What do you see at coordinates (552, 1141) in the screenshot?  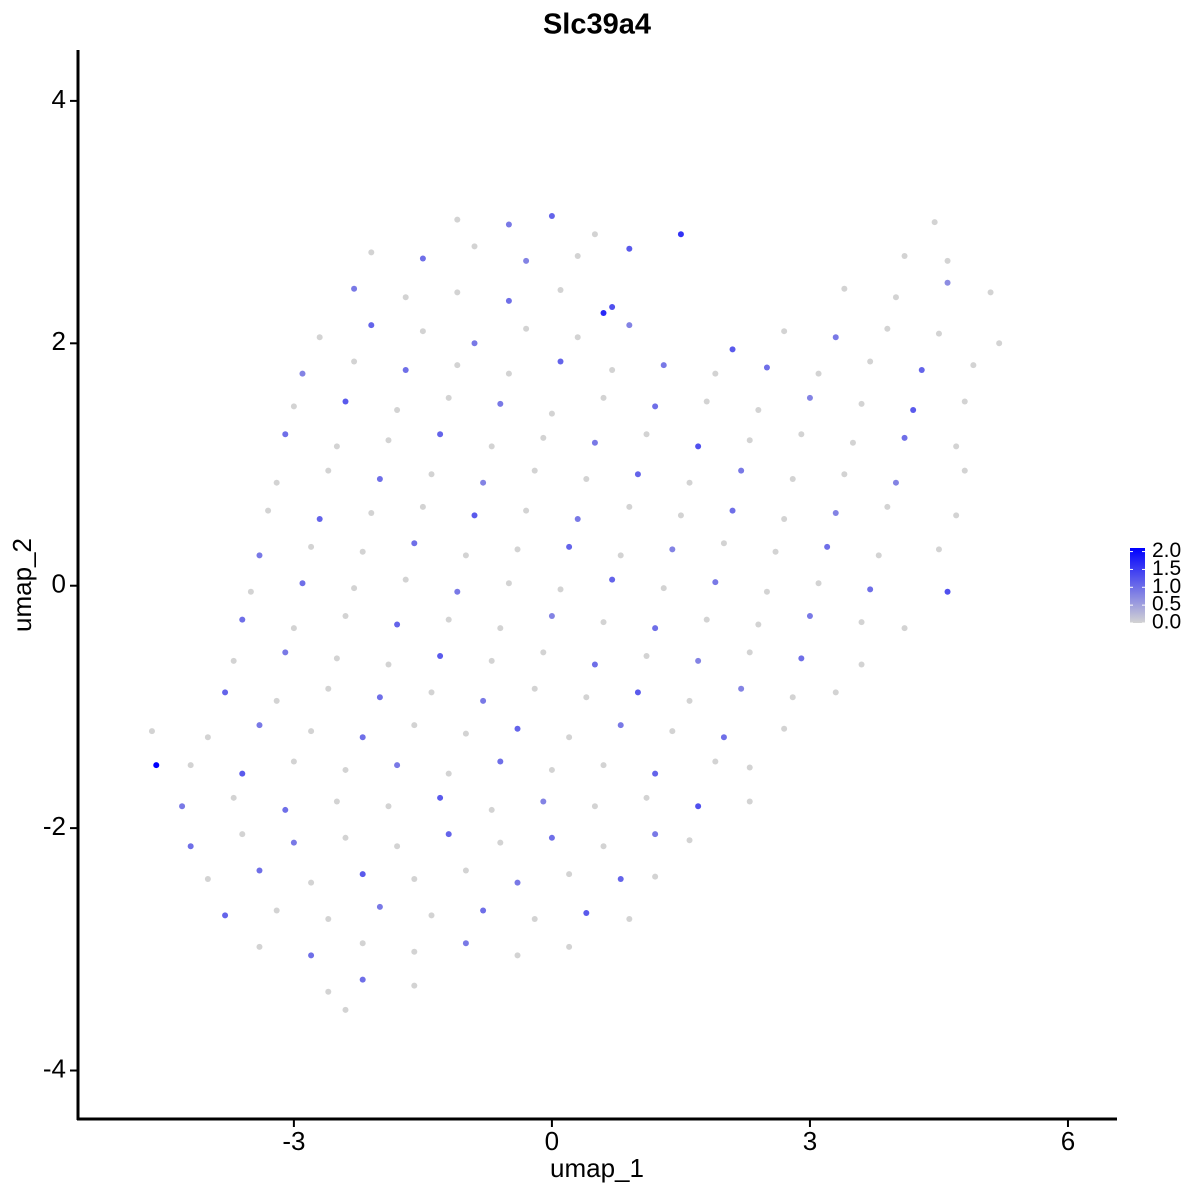 I see `x-tick-label: 0` at bounding box center [552, 1141].